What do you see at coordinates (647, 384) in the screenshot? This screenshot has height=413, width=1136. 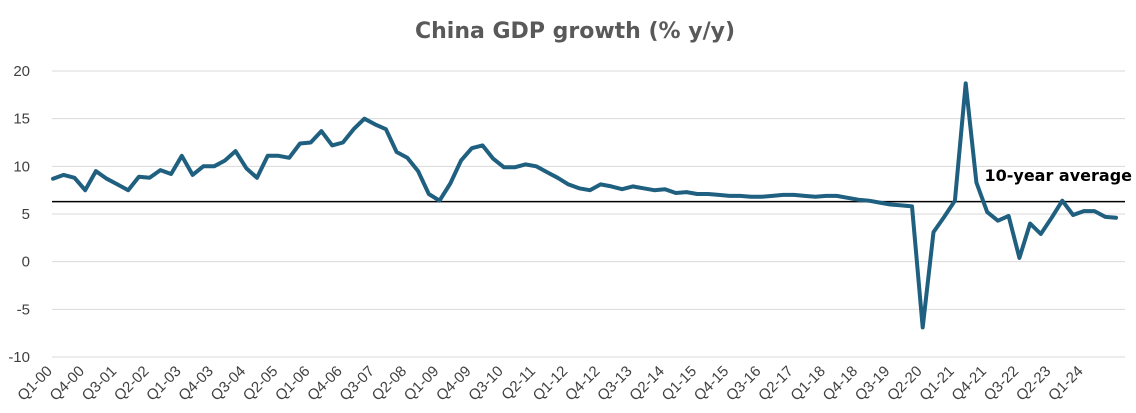 I see `x-tick-label: Q2-14` at bounding box center [647, 384].